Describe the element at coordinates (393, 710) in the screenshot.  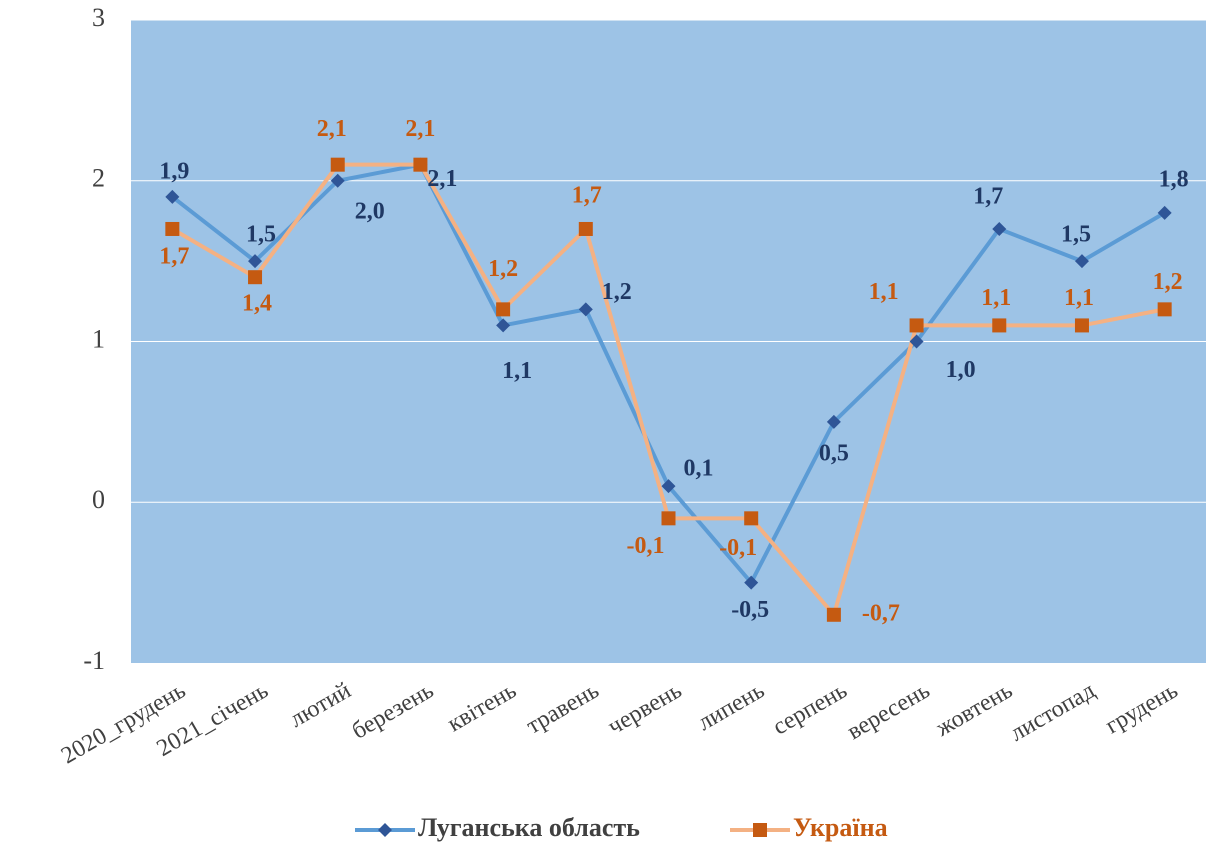
I see `x-tick-label: березень` at that location.